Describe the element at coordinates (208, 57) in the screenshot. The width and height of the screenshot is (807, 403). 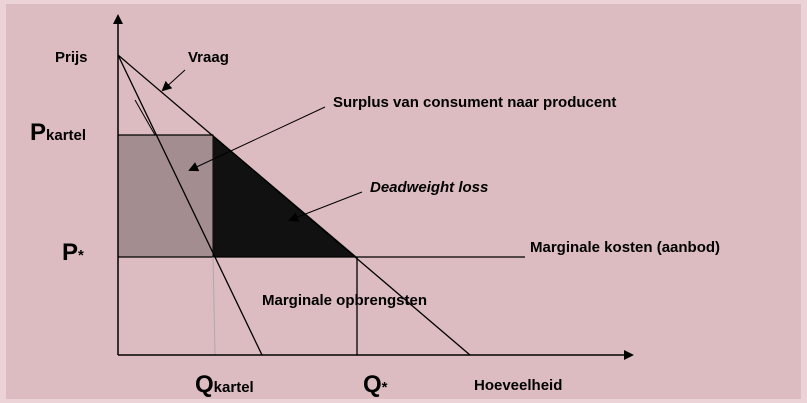
I see `demand-label: Vraag` at that location.